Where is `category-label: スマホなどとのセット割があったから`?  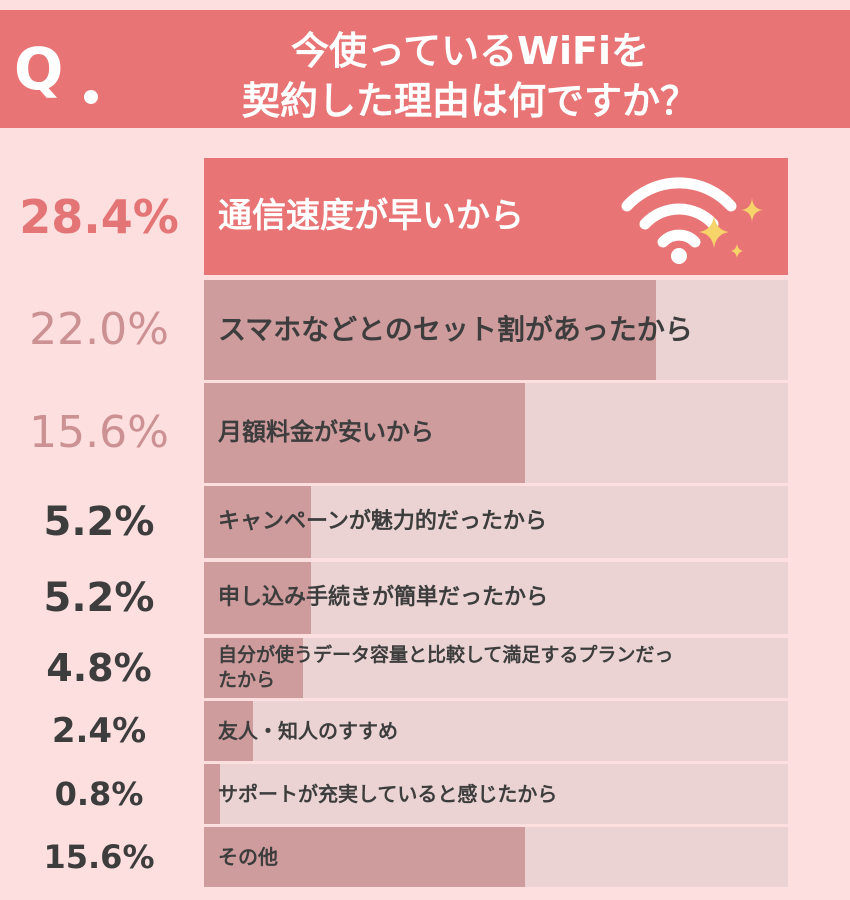
category-label: スマホなどとのセット割があったから is located at coordinates (455, 329).